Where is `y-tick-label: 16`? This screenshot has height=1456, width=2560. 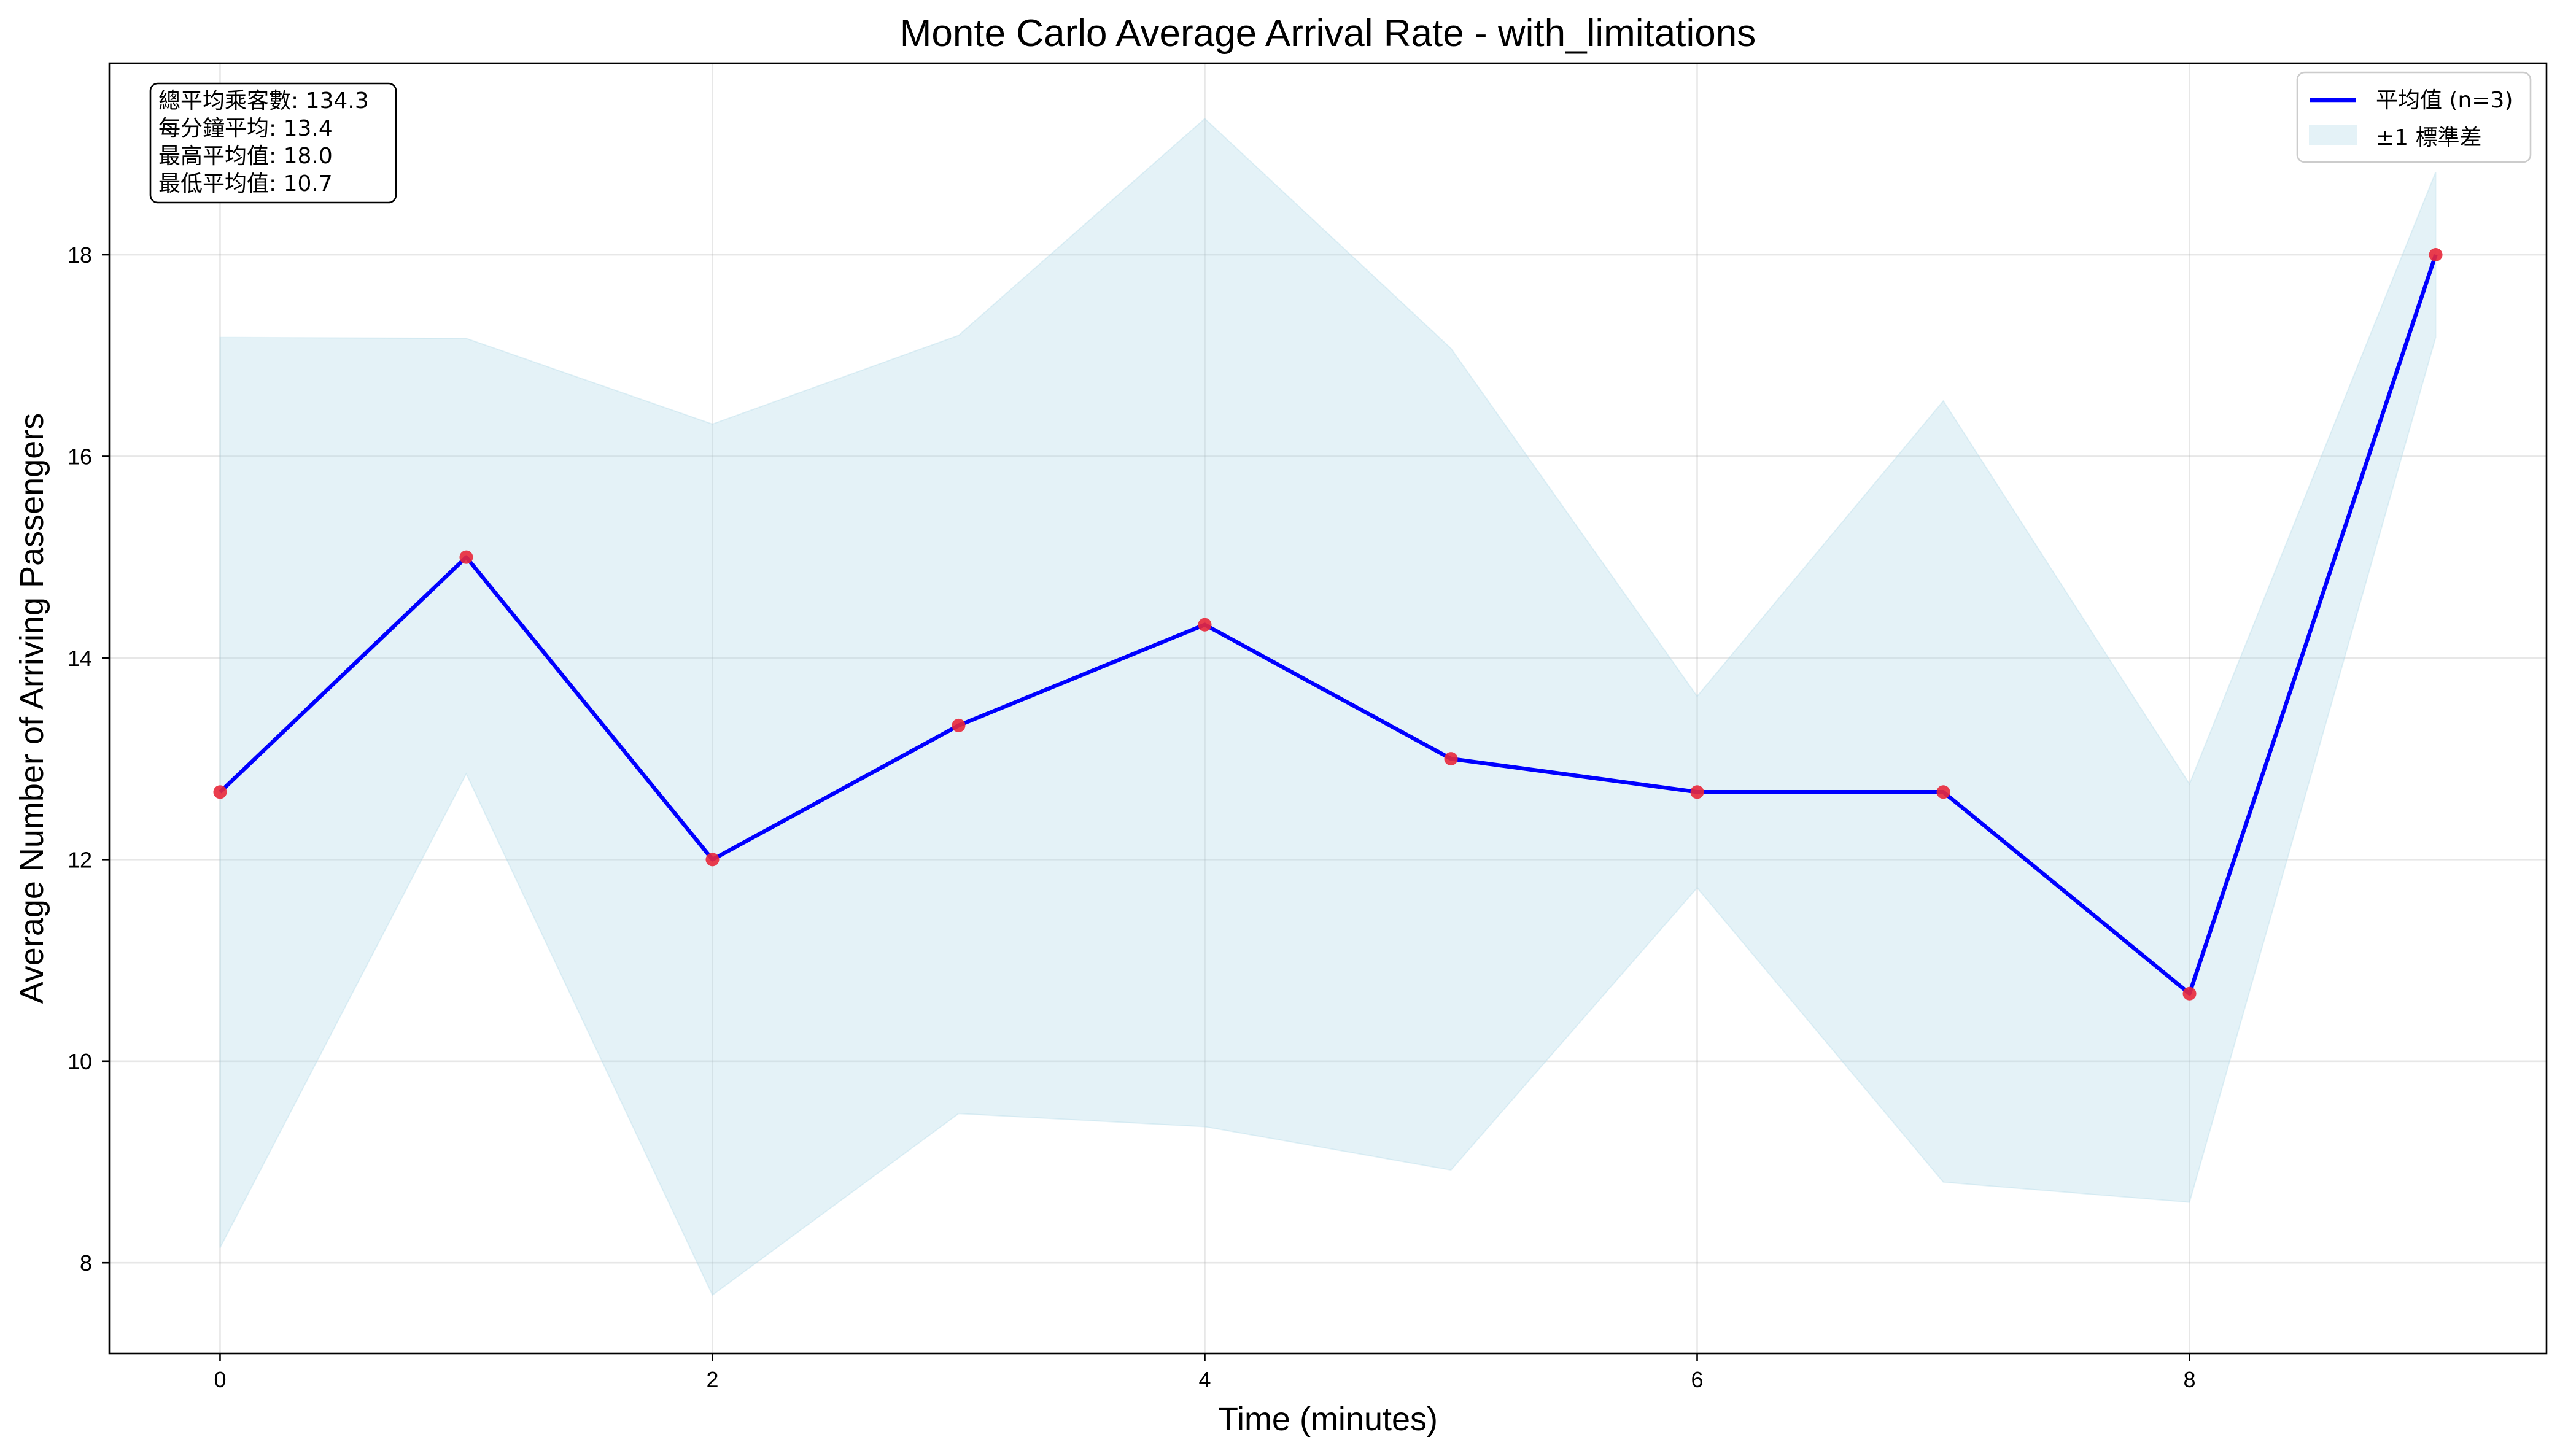 y-tick-label: 16 is located at coordinates (80, 456).